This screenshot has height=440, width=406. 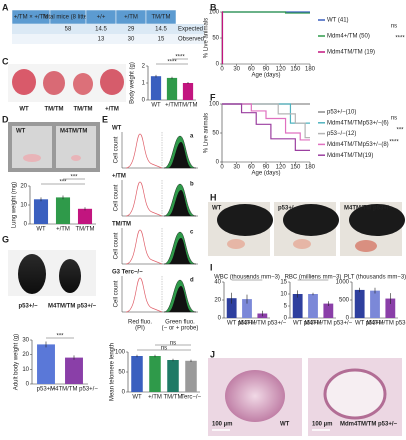 What do you see at coordinates (351, 53) in the screenshot?
I see `legend-label: Mdm4TM/TM (19)` at bounding box center [351, 53].